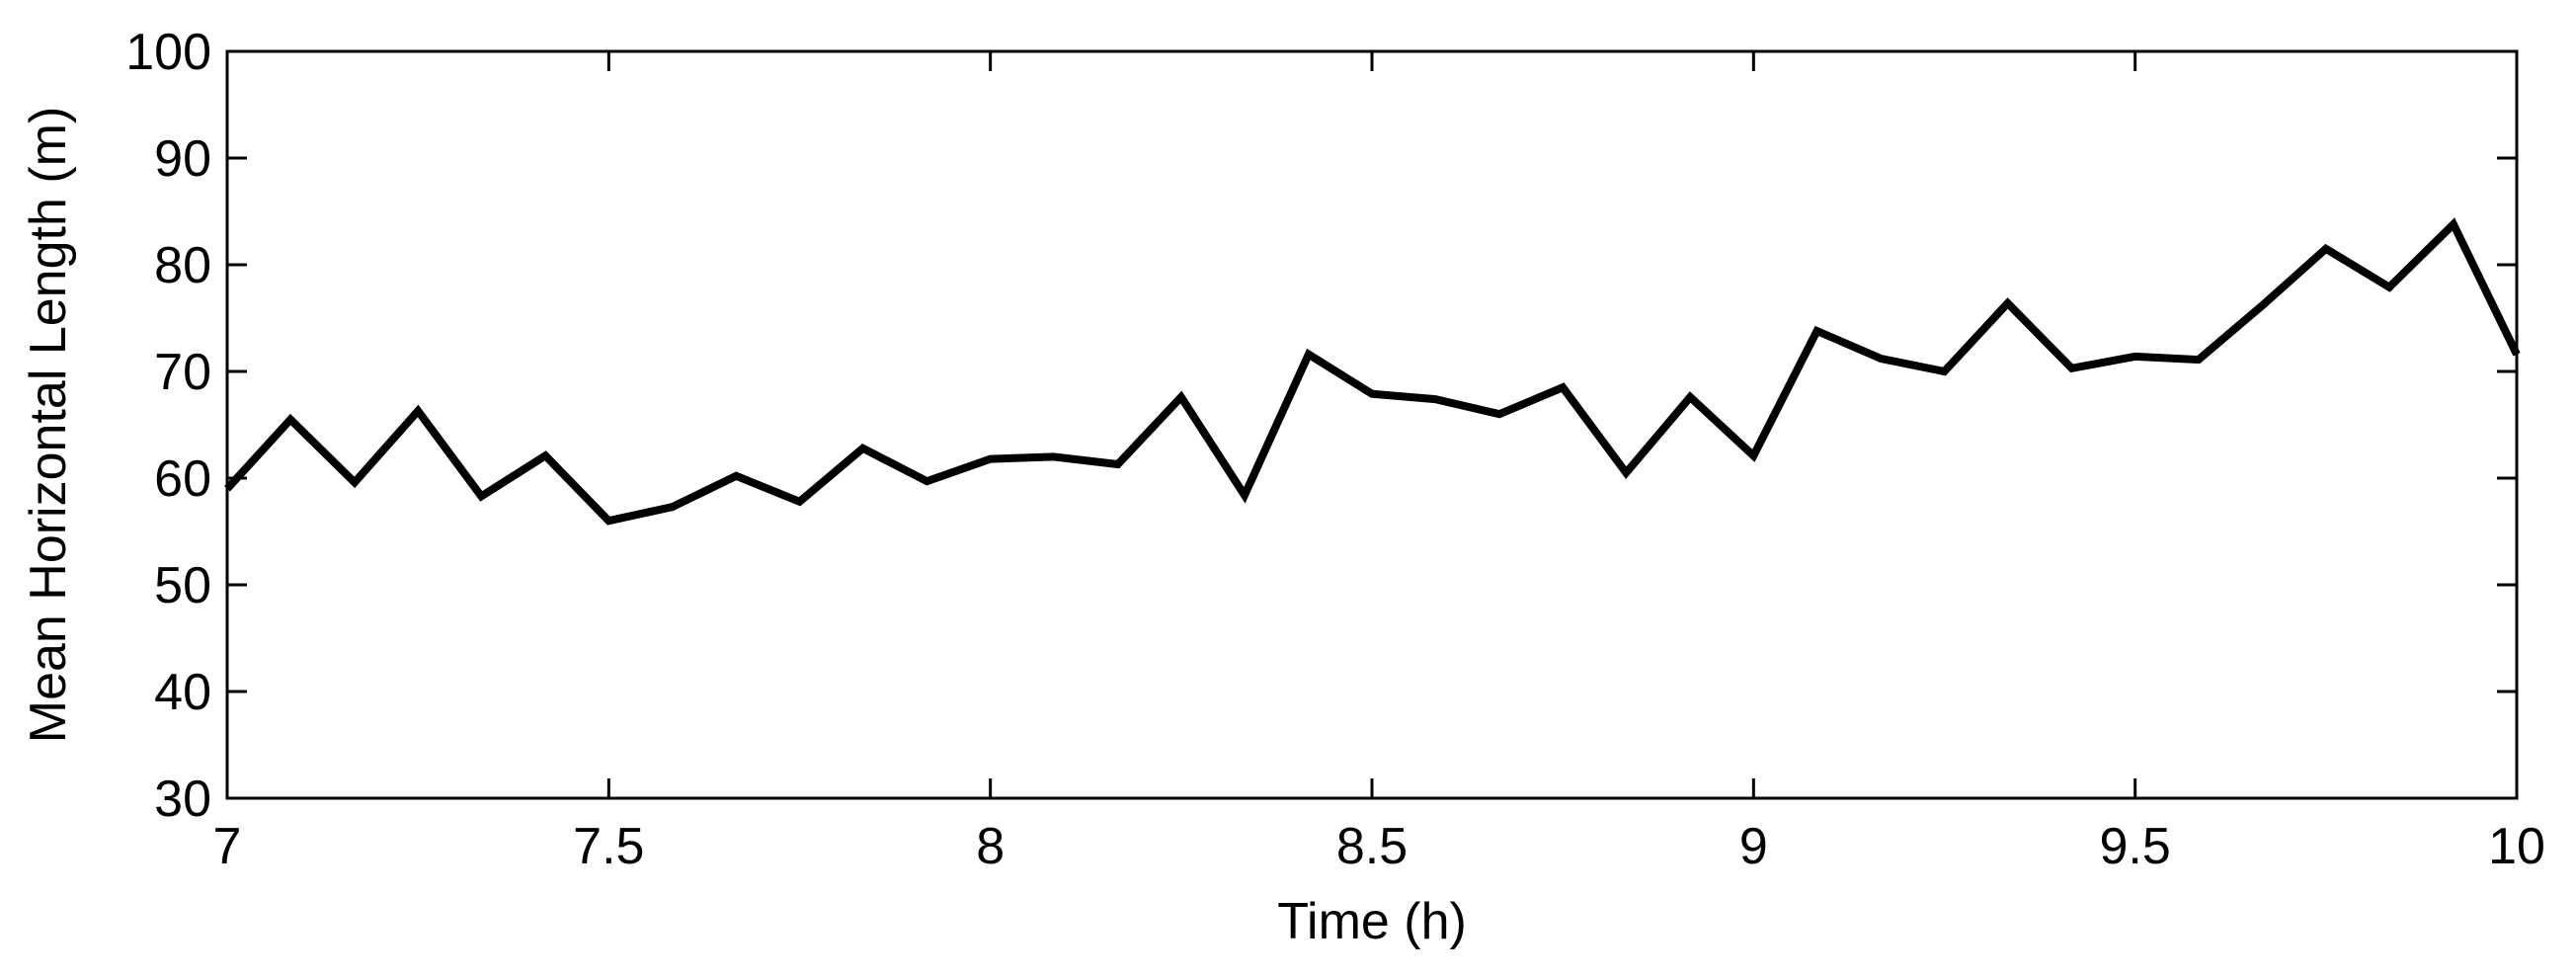 Image resolution: width=2576 pixels, height=978 pixels. Describe the element at coordinates (2135, 846) in the screenshot. I see `x-tick-label: 9.5` at that location.